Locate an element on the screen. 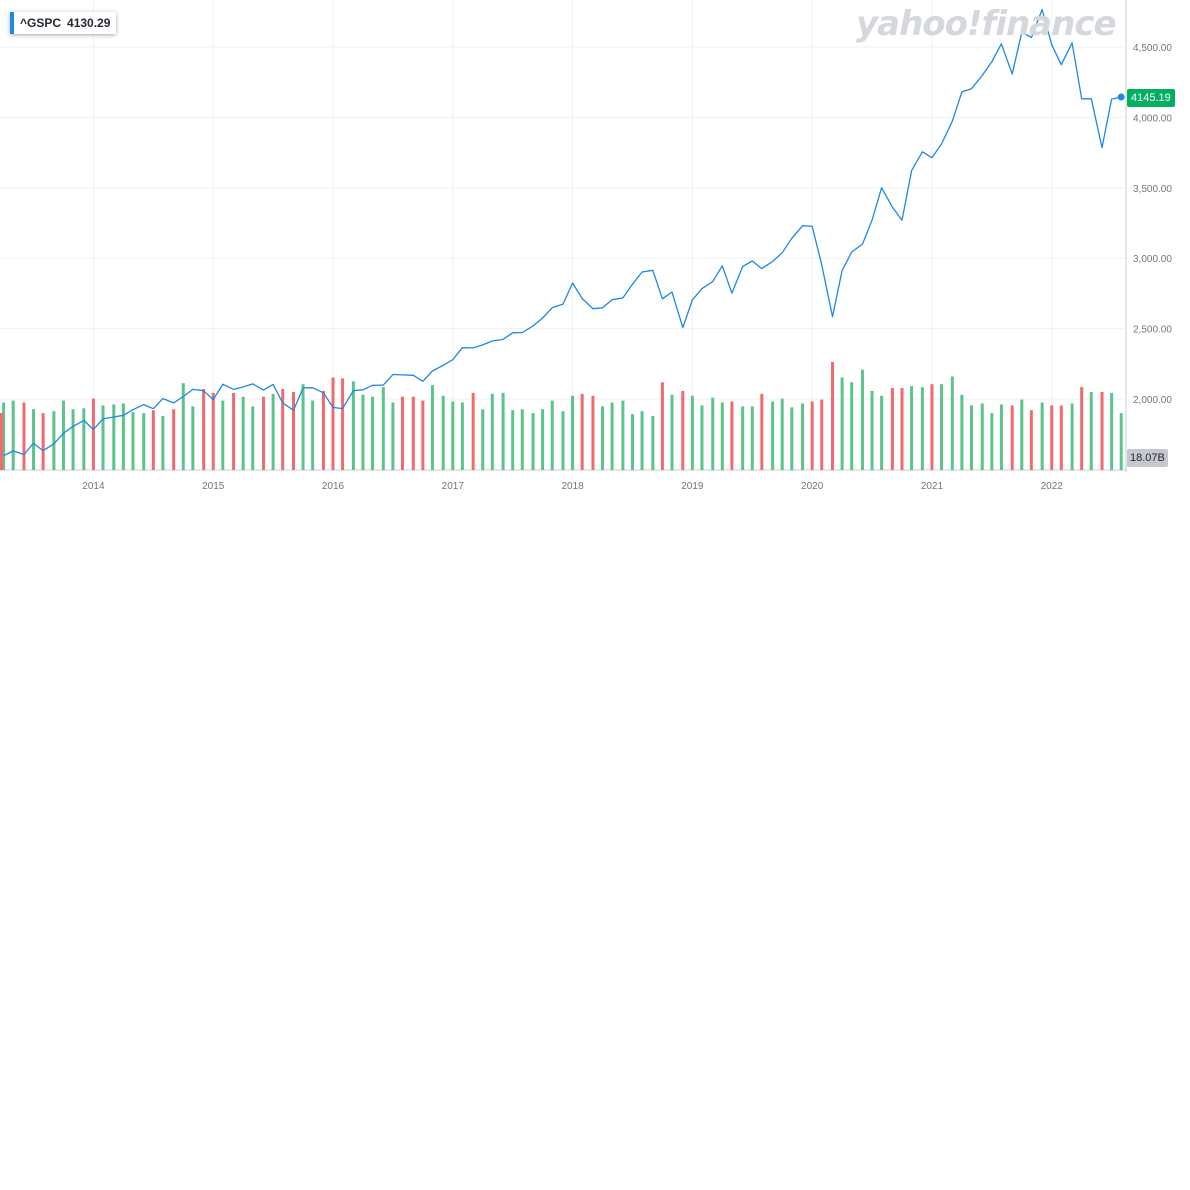 The image size is (1190, 1190). x-tick-label: 2020 is located at coordinates (812, 486).